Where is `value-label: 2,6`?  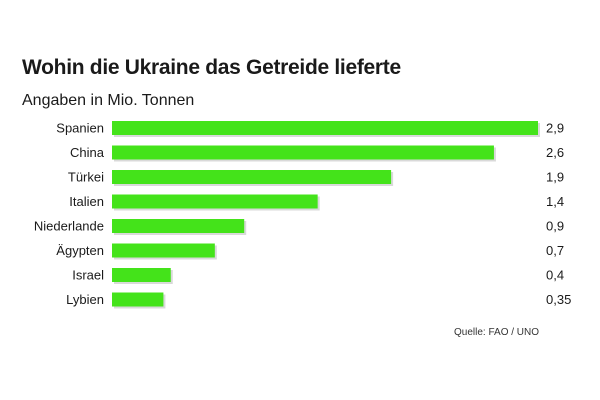 value-label: 2,6 is located at coordinates (555, 152).